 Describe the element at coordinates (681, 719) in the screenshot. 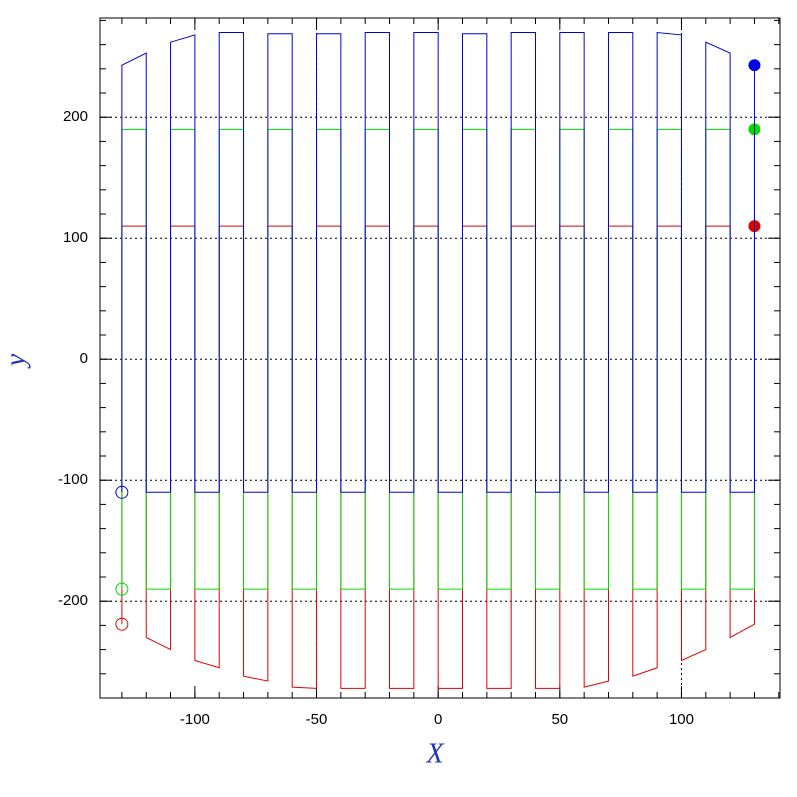

I see `x-tick-label: 100` at that location.